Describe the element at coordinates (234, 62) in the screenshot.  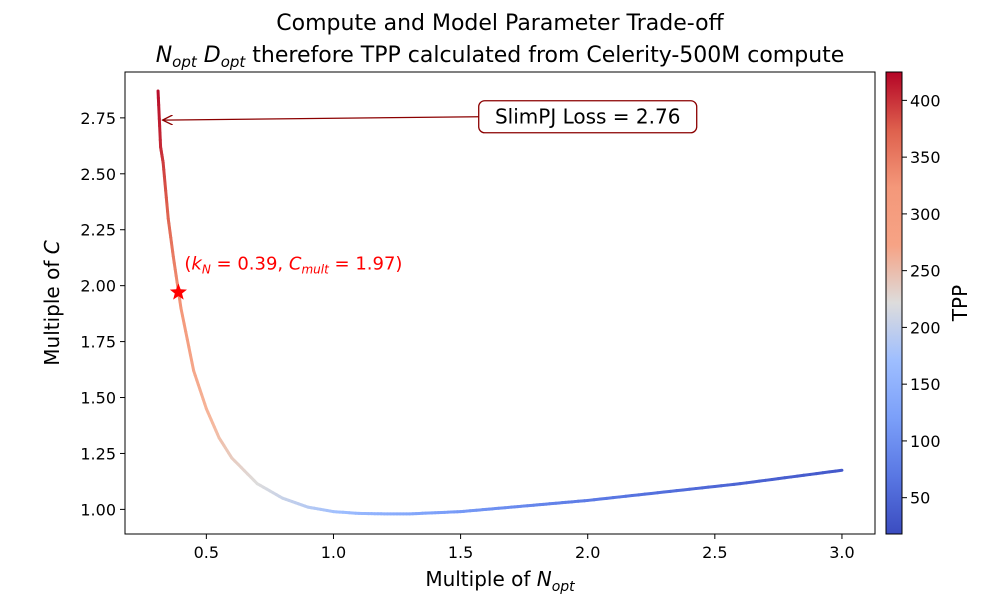
I see `title-d-sub: opt` at that location.